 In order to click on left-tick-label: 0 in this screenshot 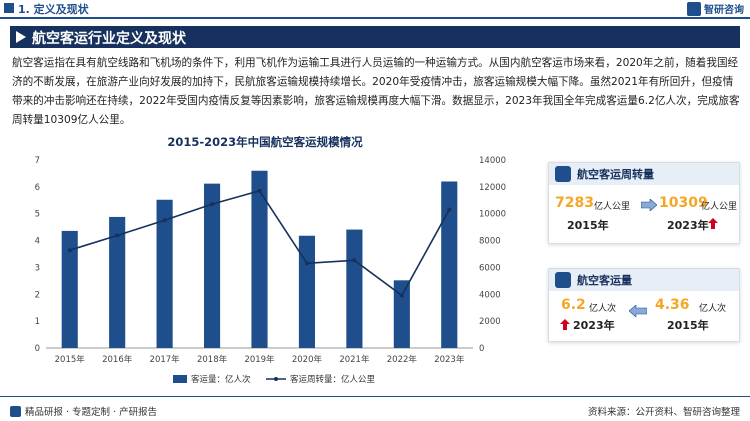, I will do `click(37, 349)`.